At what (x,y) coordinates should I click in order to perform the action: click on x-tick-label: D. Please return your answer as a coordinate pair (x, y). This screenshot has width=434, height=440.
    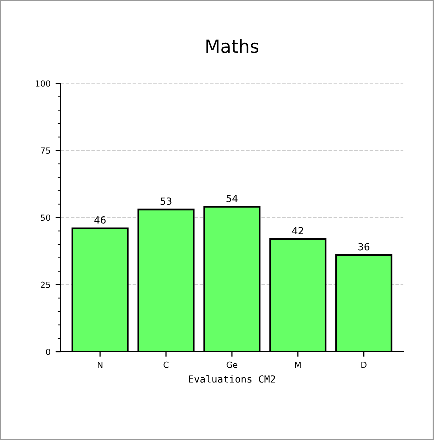
    Looking at the image, I should click on (364, 365).